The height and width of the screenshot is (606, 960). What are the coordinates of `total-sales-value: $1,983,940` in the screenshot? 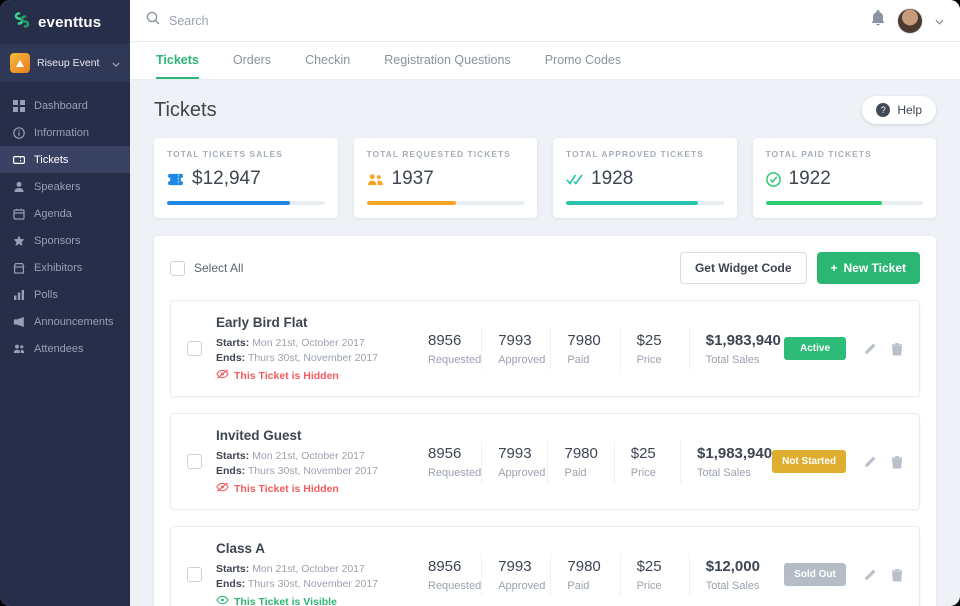 It's located at (743, 340).